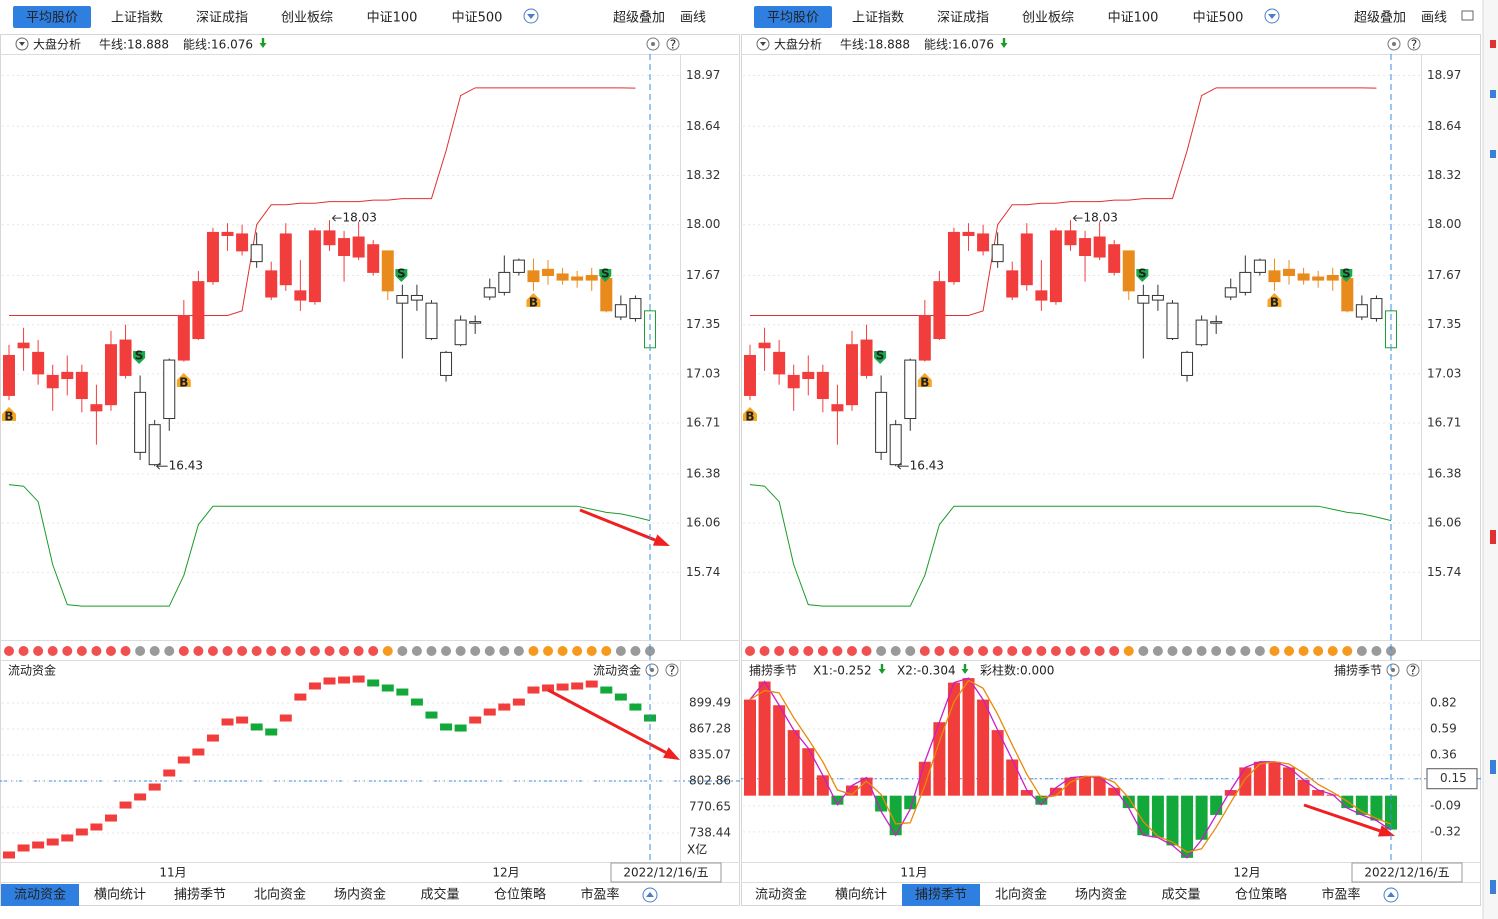 This screenshot has width=1498, height=919. Describe the element at coordinates (926, 671) in the screenshot. I see `x2-label: X2:-0.304` at that location.